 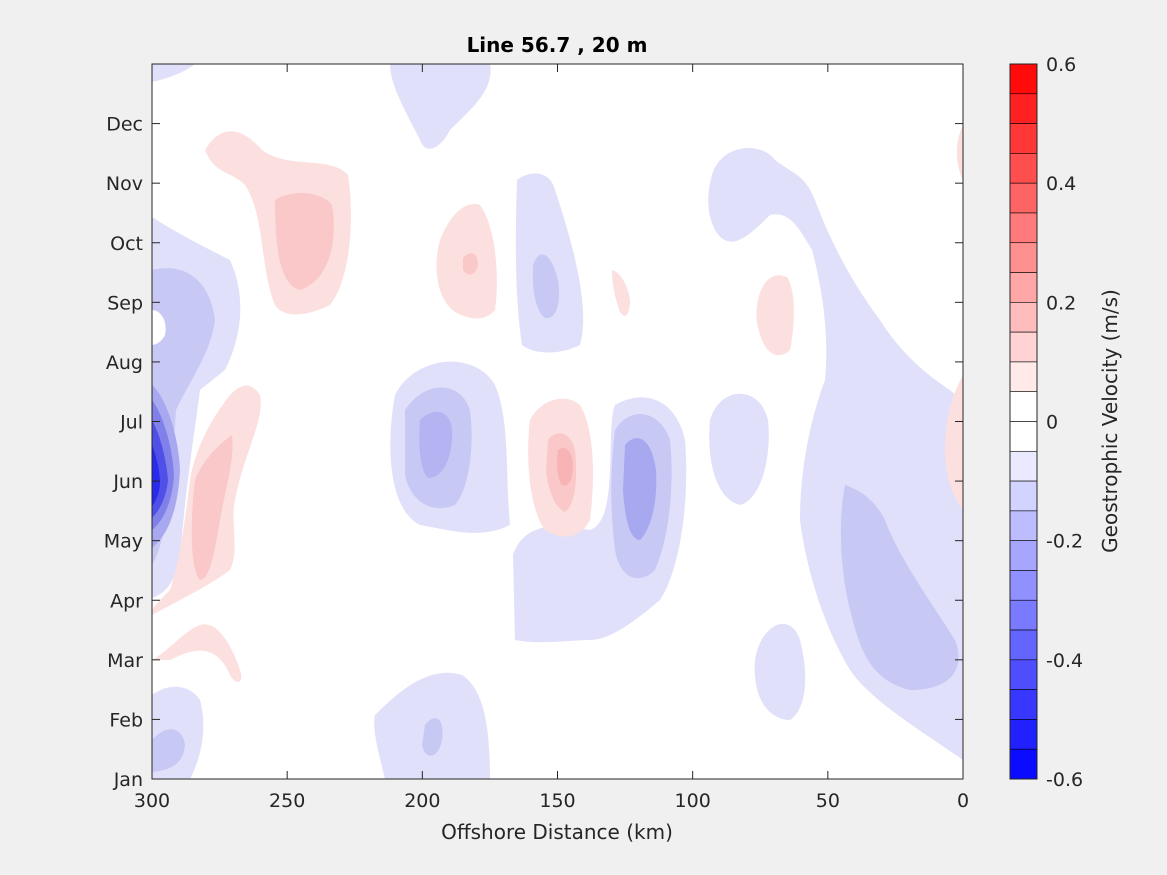 What do you see at coordinates (959, 153) in the screenshot?
I see `contour-positive-coast-nov` at bounding box center [959, 153].